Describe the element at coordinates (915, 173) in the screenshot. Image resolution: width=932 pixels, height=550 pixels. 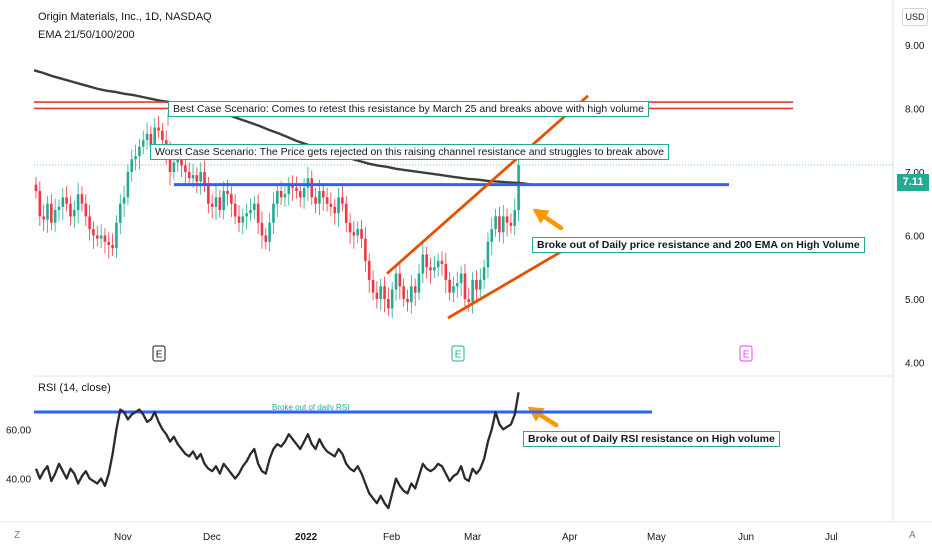
I see `price-tick-label: 7.00` at that location.